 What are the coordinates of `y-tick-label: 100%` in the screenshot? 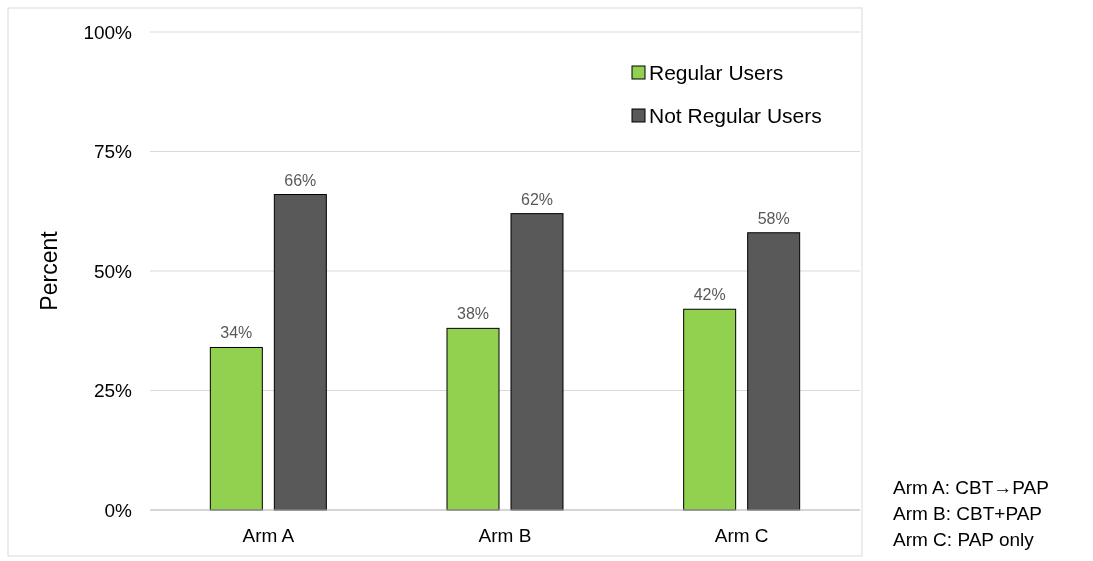 It's located at (108, 32).